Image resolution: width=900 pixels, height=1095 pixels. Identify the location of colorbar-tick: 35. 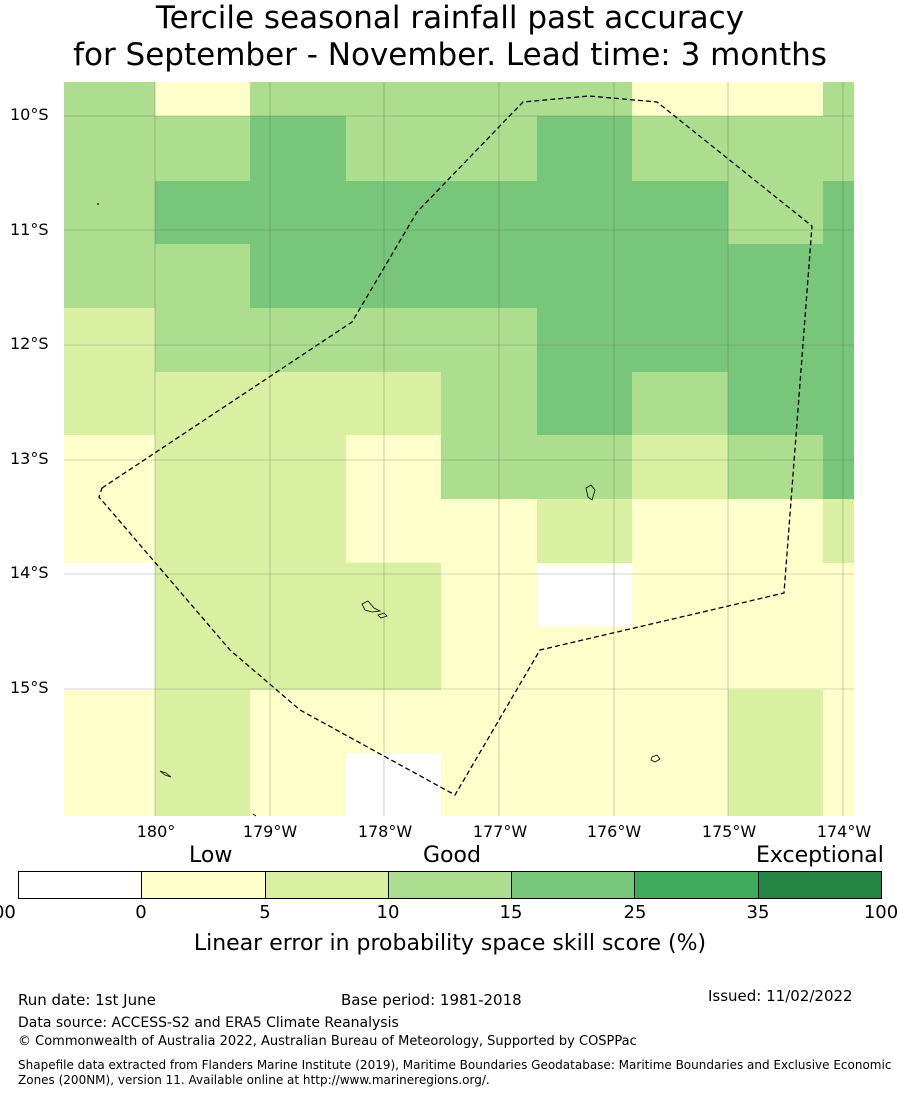
(758, 912).